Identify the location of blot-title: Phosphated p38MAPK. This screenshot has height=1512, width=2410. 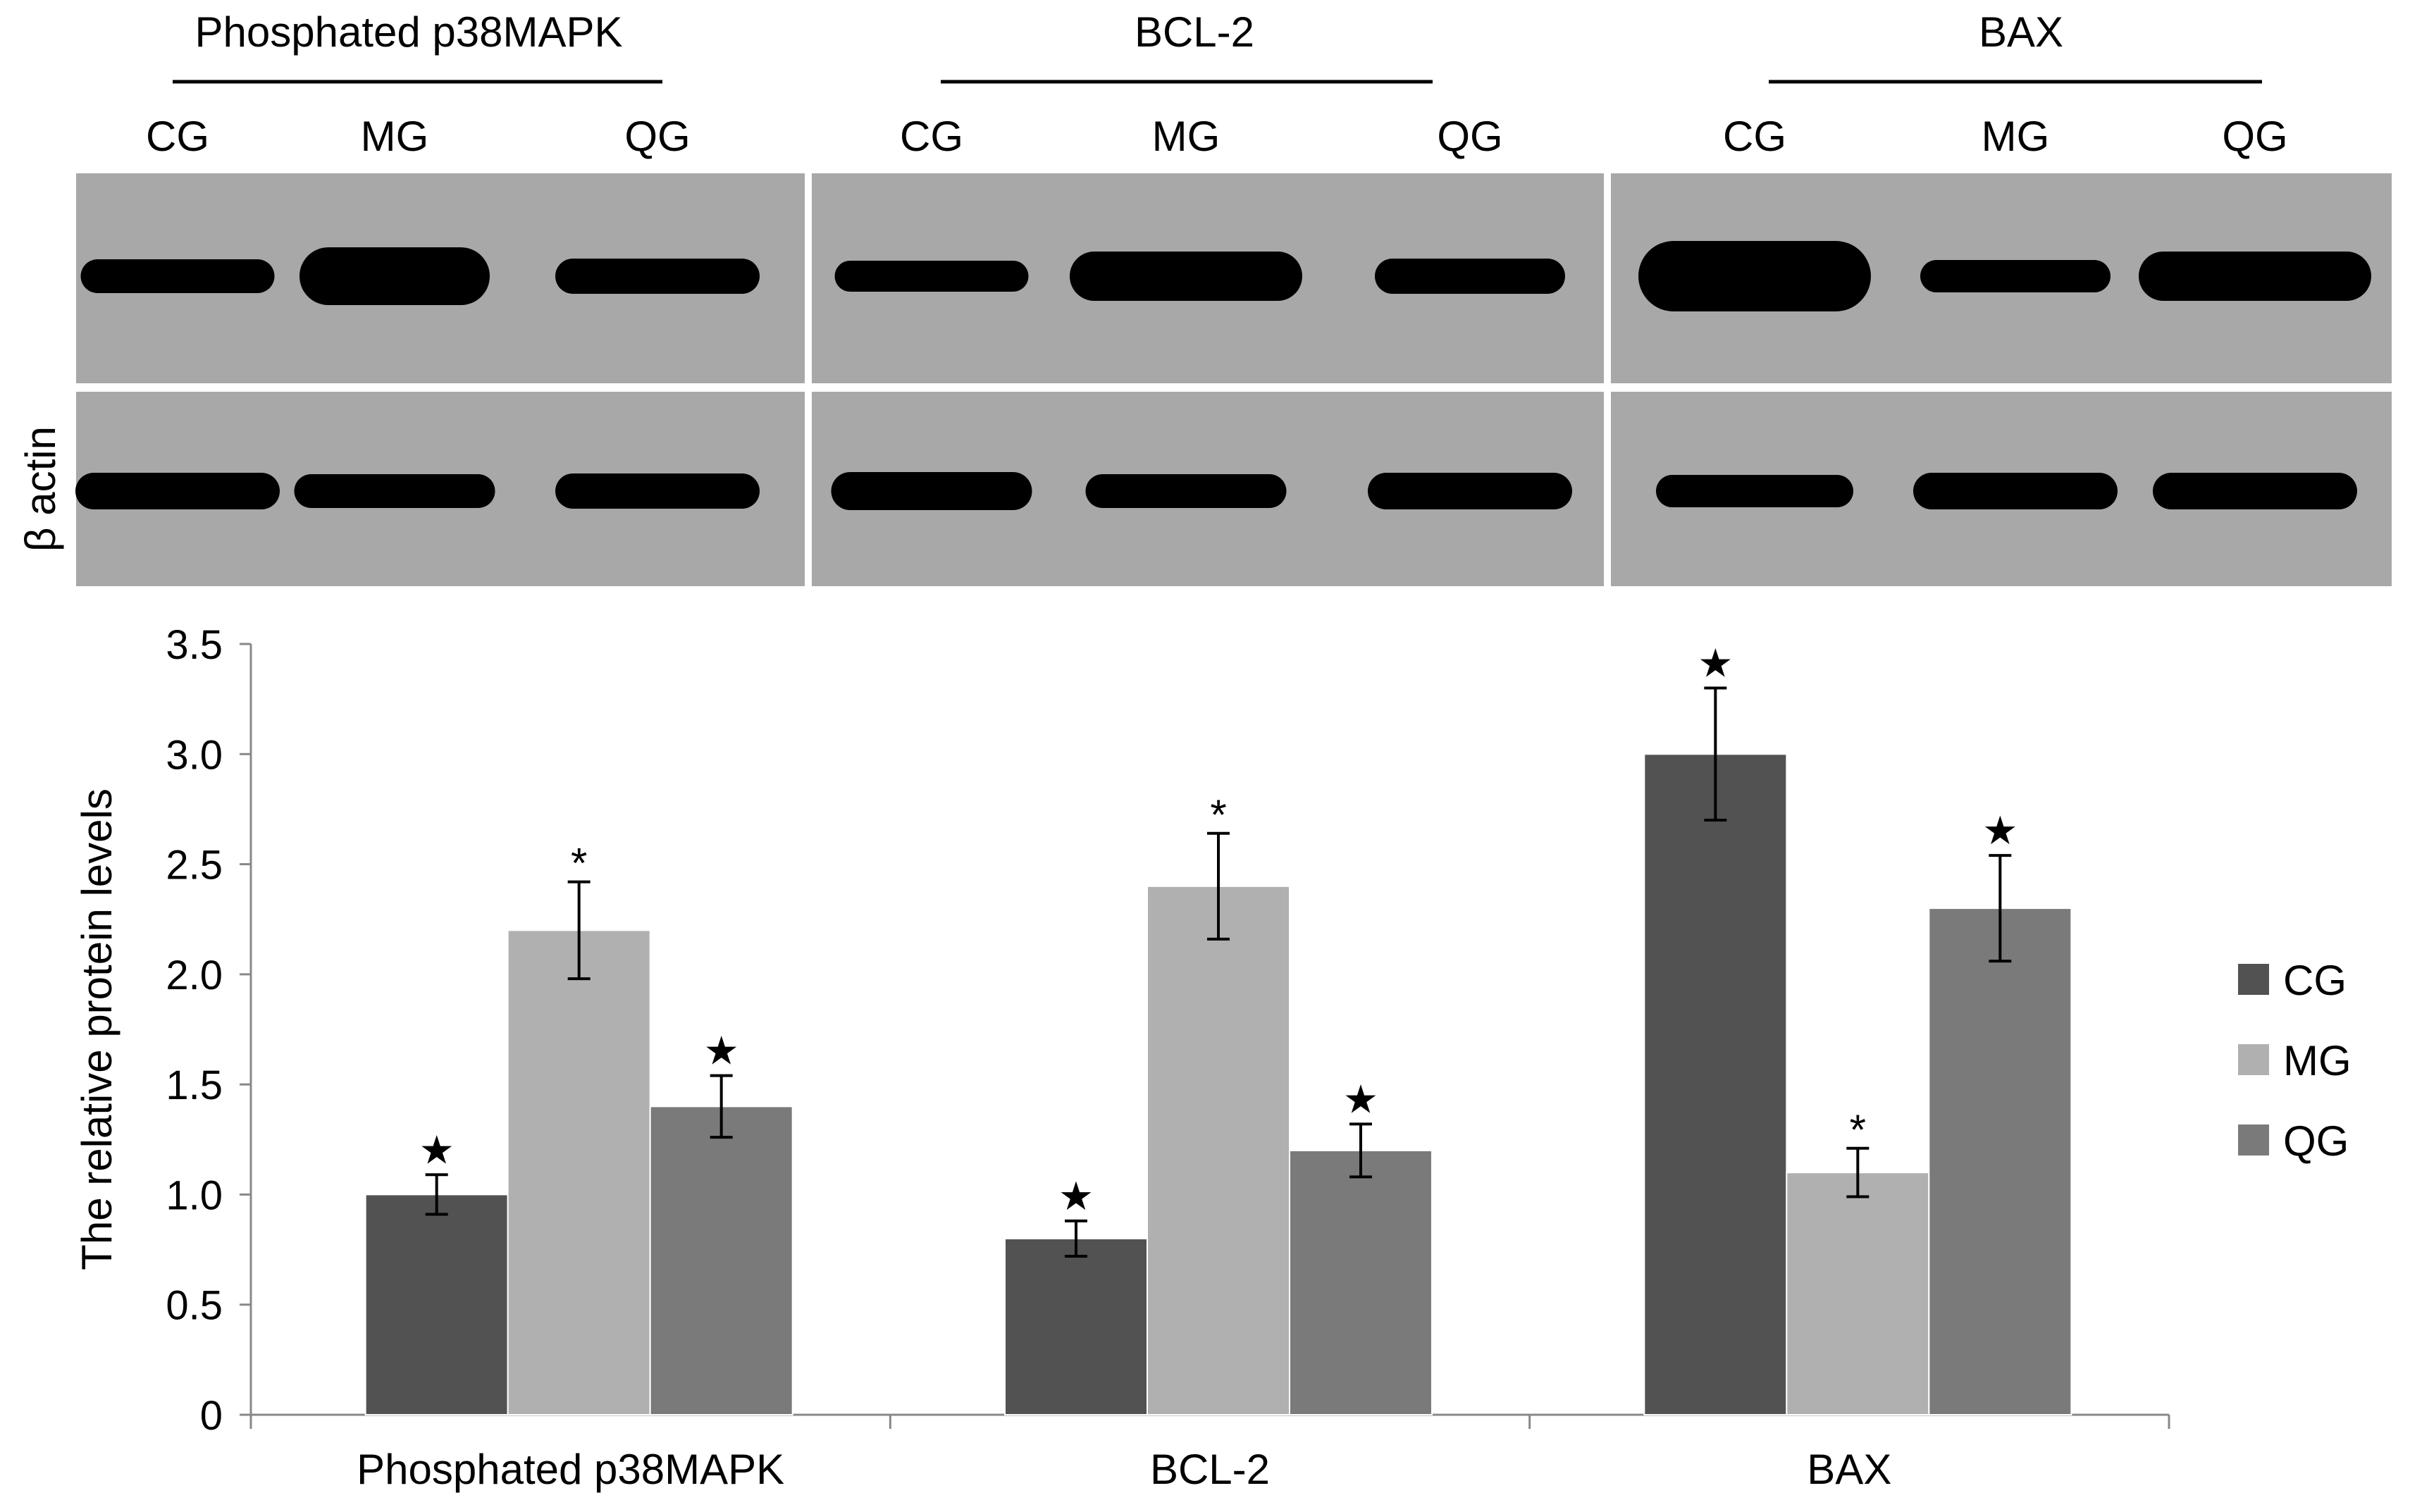
(408, 32).